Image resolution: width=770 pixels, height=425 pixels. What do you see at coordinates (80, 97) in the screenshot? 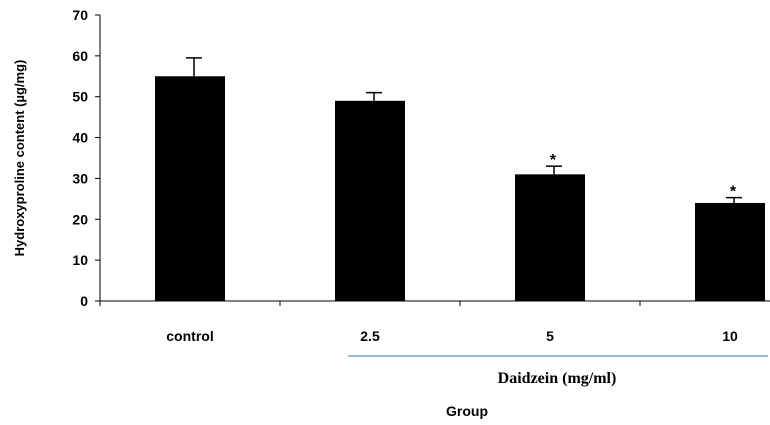
I see `y-tick-label: 50` at bounding box center [80, 97].